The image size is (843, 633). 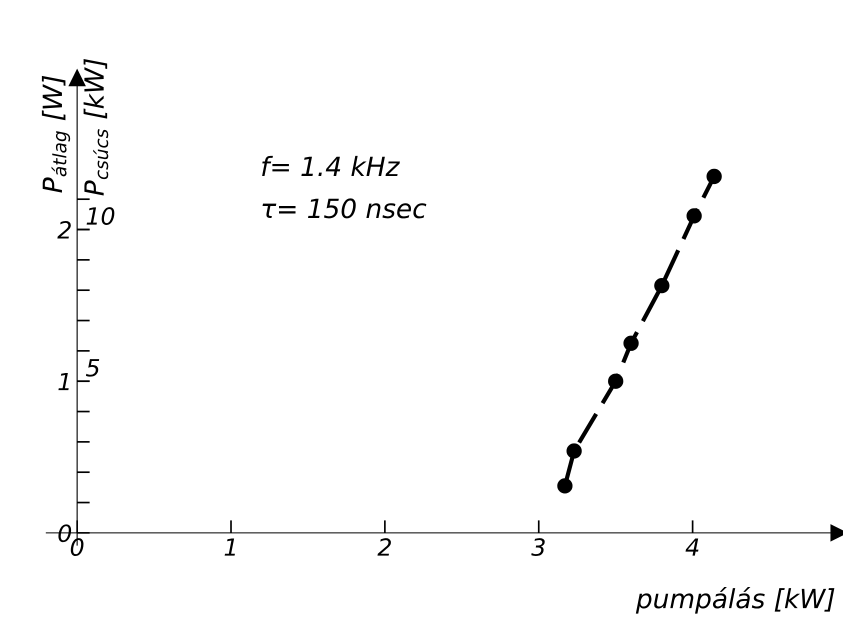 I want to click on y-tick-label: 1, so click(x=63, y=381).